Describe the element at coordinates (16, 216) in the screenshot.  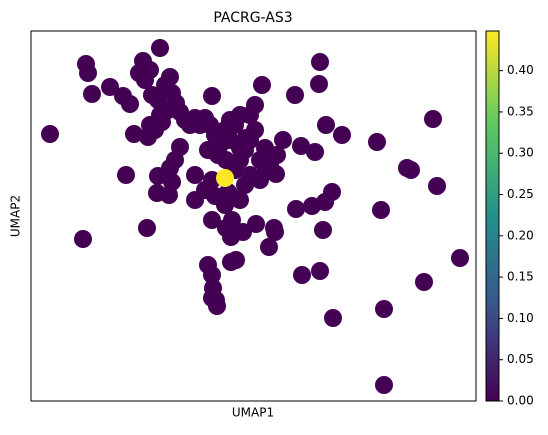
I see `y-axis-label: UMAP2` at that location.